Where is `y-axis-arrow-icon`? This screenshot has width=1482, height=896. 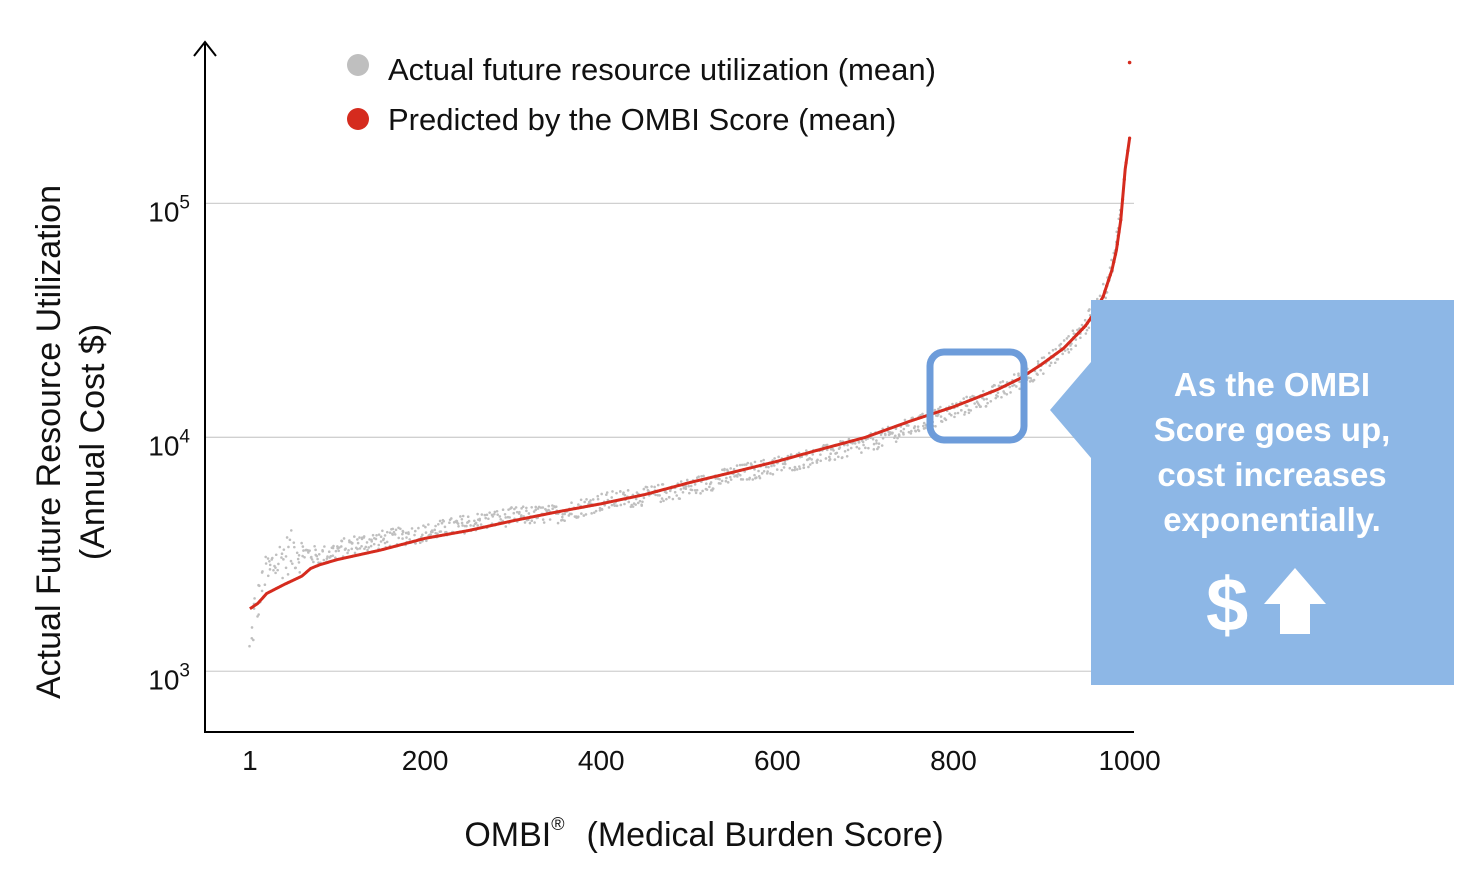
y-axis-arrow-icon is located at coordinates (205, 48).